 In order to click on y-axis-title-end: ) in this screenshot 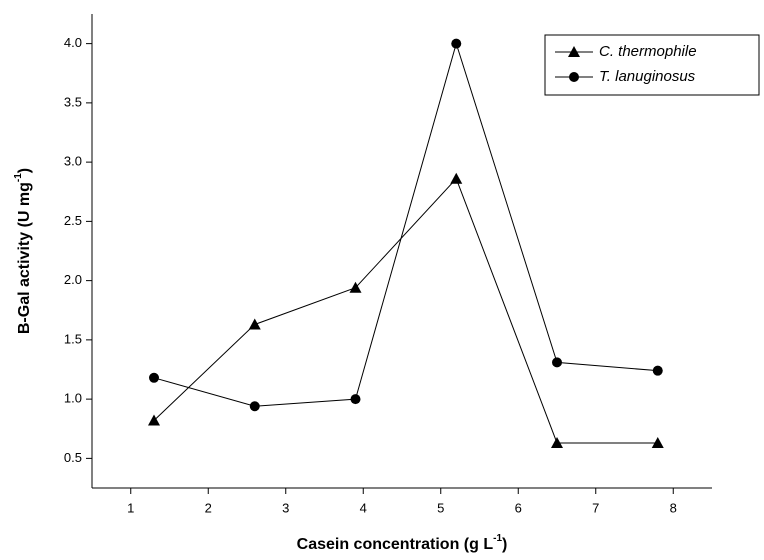, I will do `click(24, 170)`.